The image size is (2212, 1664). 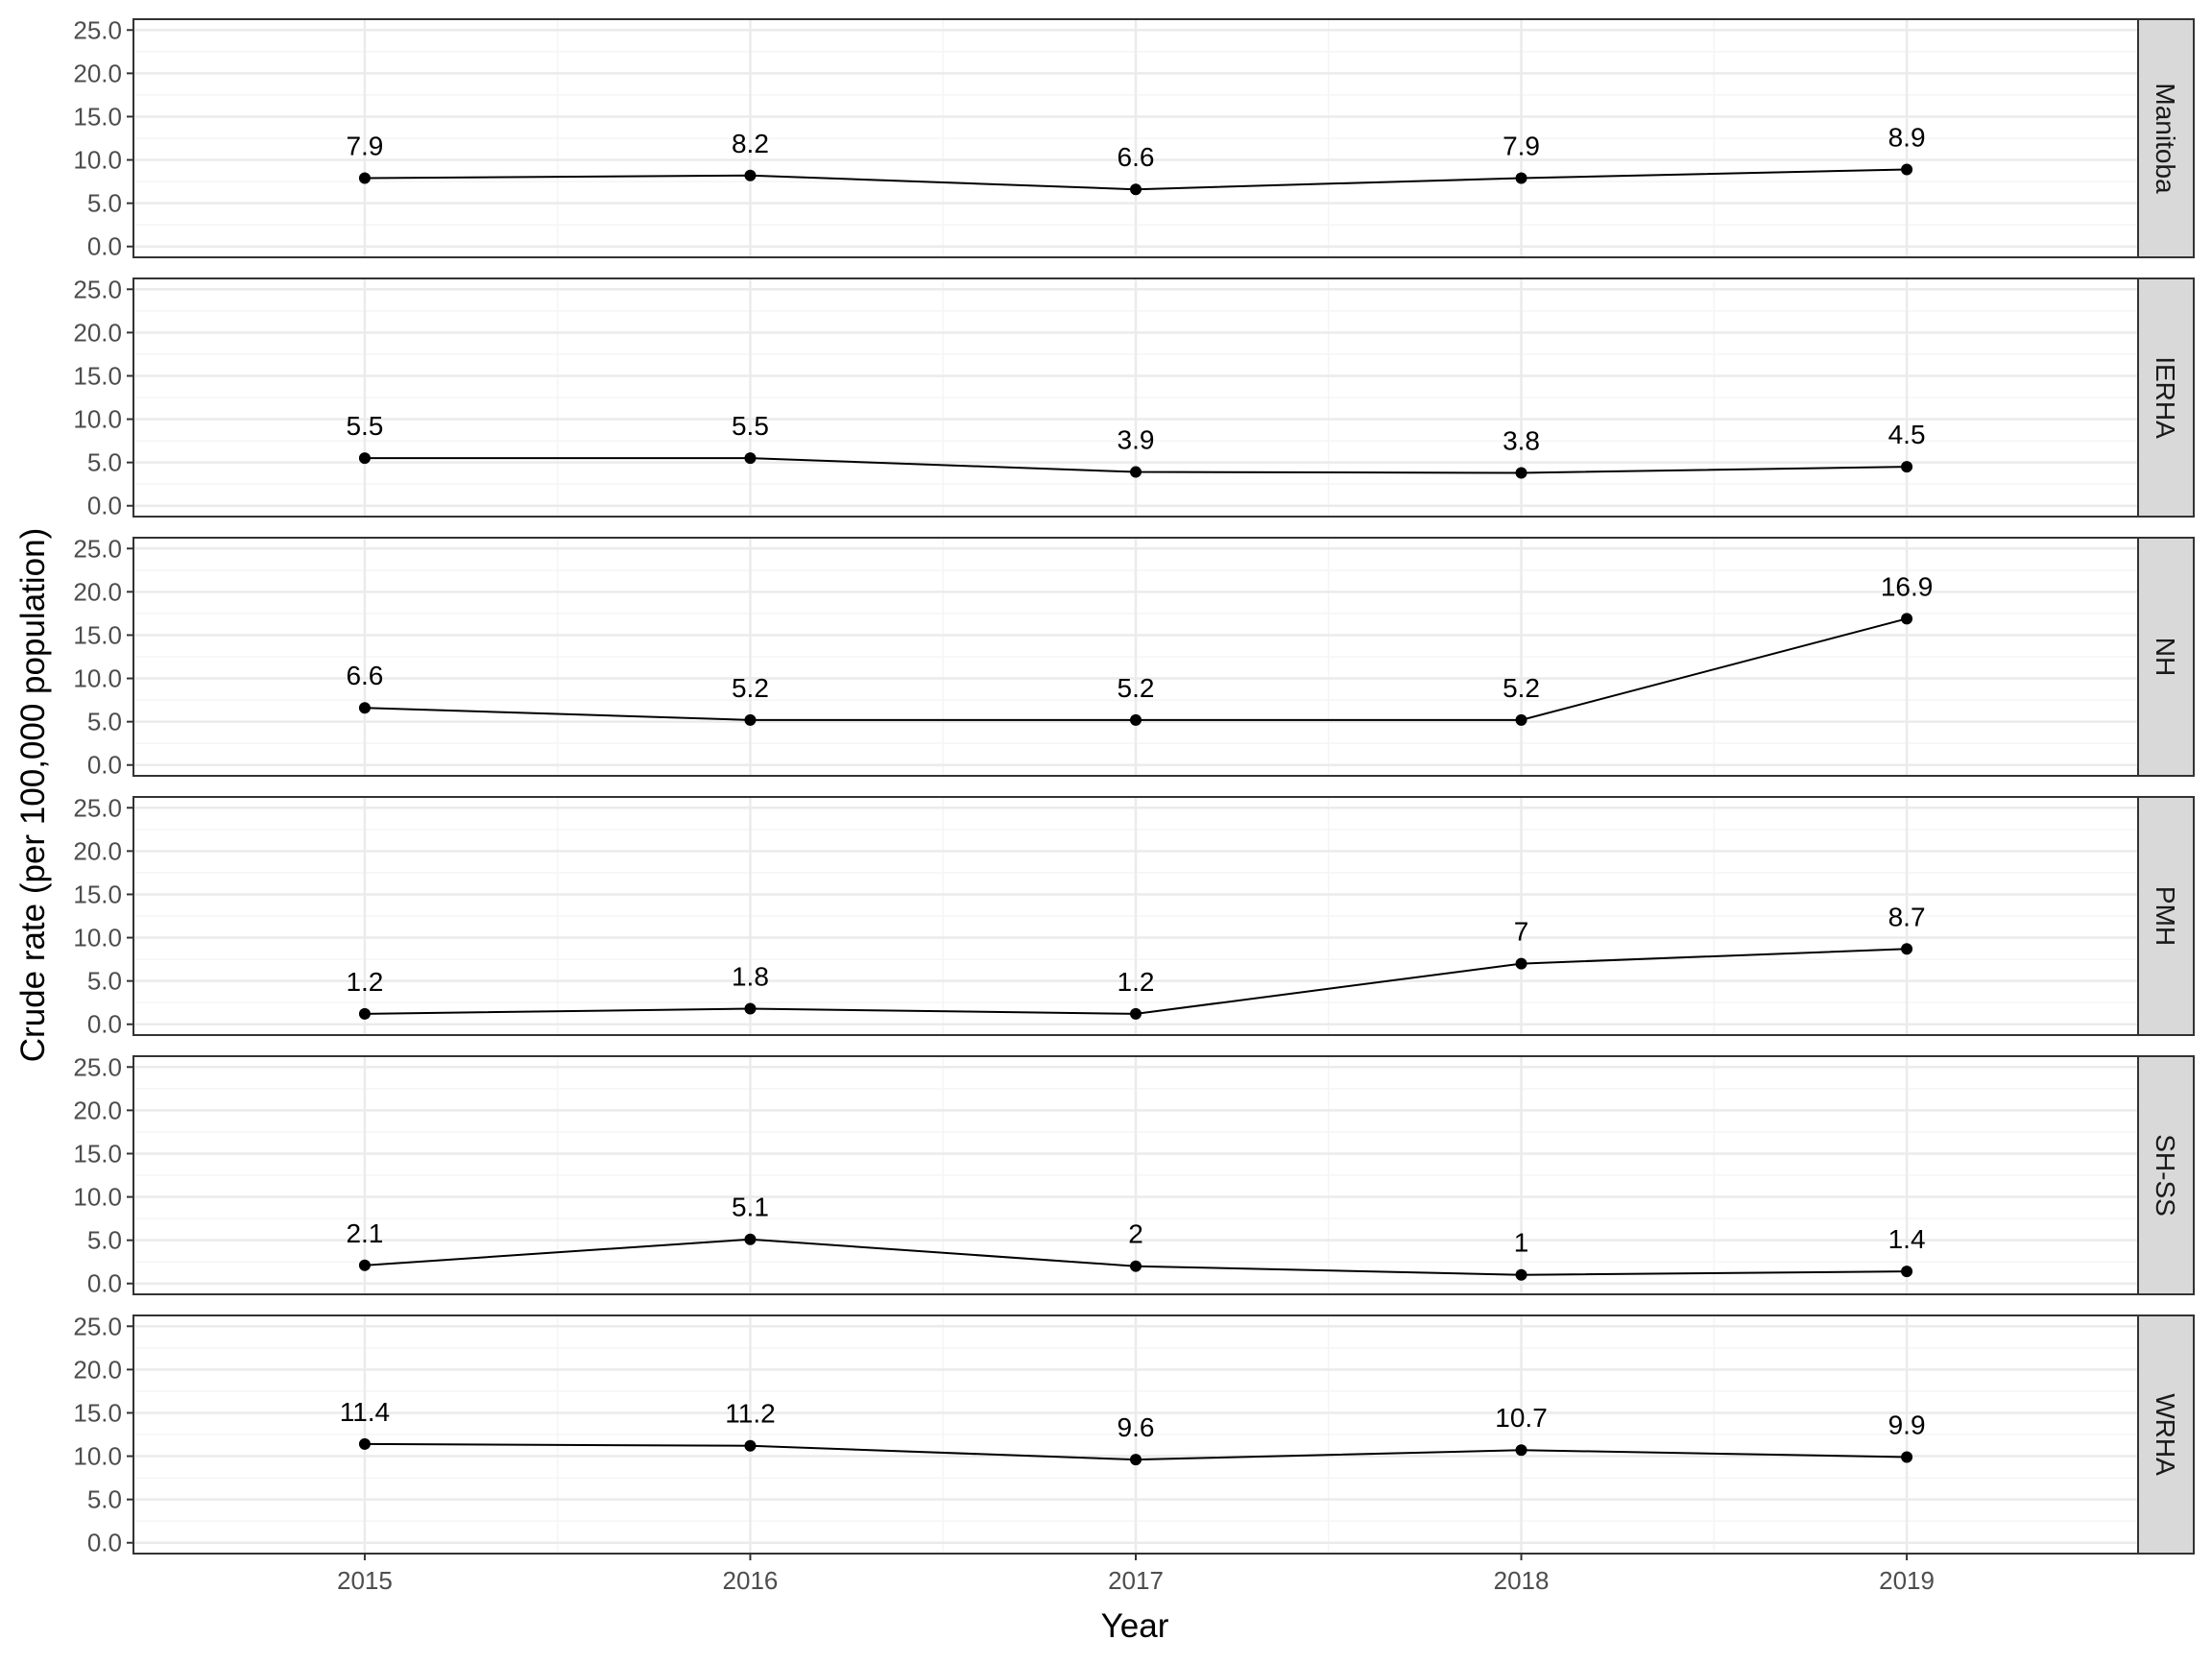 What do you see at coordinates (1522, 932) in the screenshot?
I see `data-label: 7` at bounding box center [1522, 932].